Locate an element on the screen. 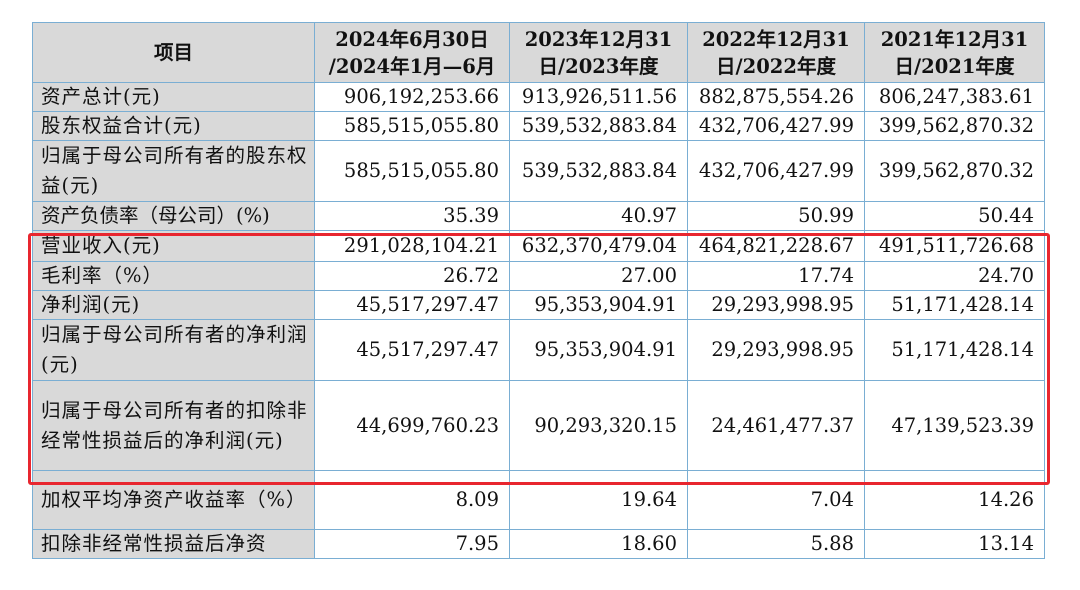 The width and height of the screenshot is (1080, 590). table-row: 扣除非经常性损益后净资 7.95 18.60 5.88 13.14 is located at coordinates (538, 544).